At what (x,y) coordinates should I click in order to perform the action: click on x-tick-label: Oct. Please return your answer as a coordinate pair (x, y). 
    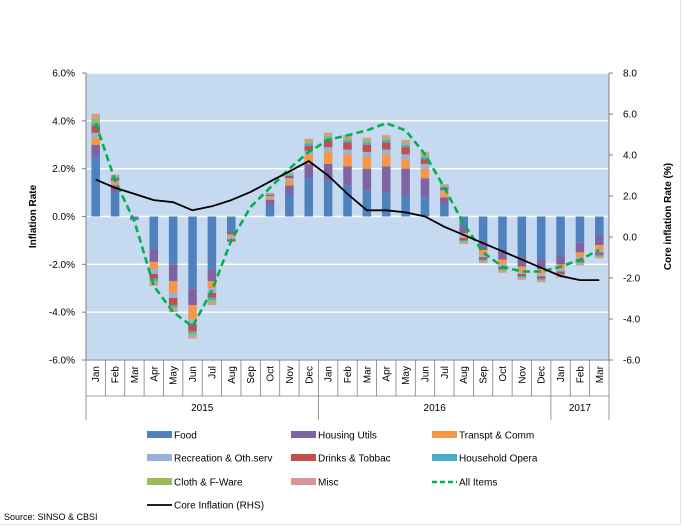
    Looking at the image, I should click on (503, 374).